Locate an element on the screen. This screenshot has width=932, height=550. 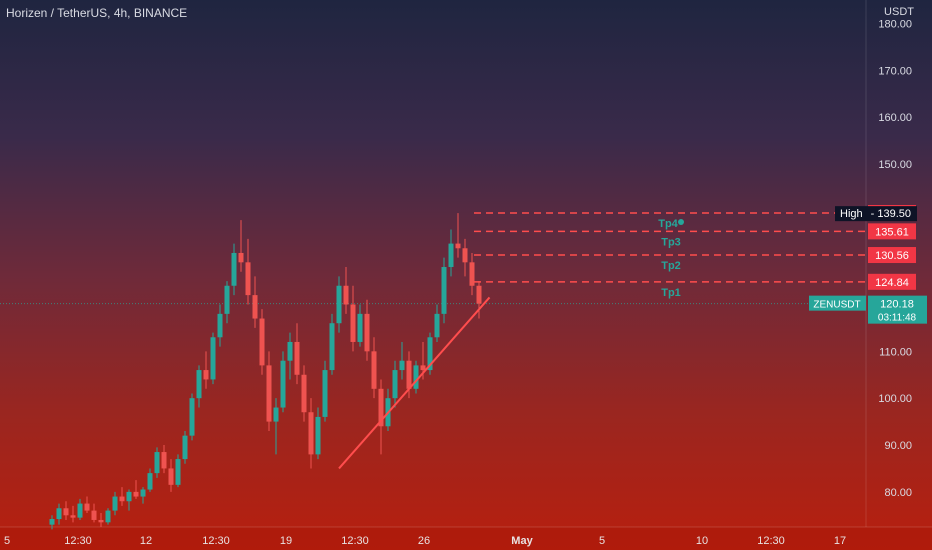
level-price-label: 130.56 is located at coordinates (892, 256).